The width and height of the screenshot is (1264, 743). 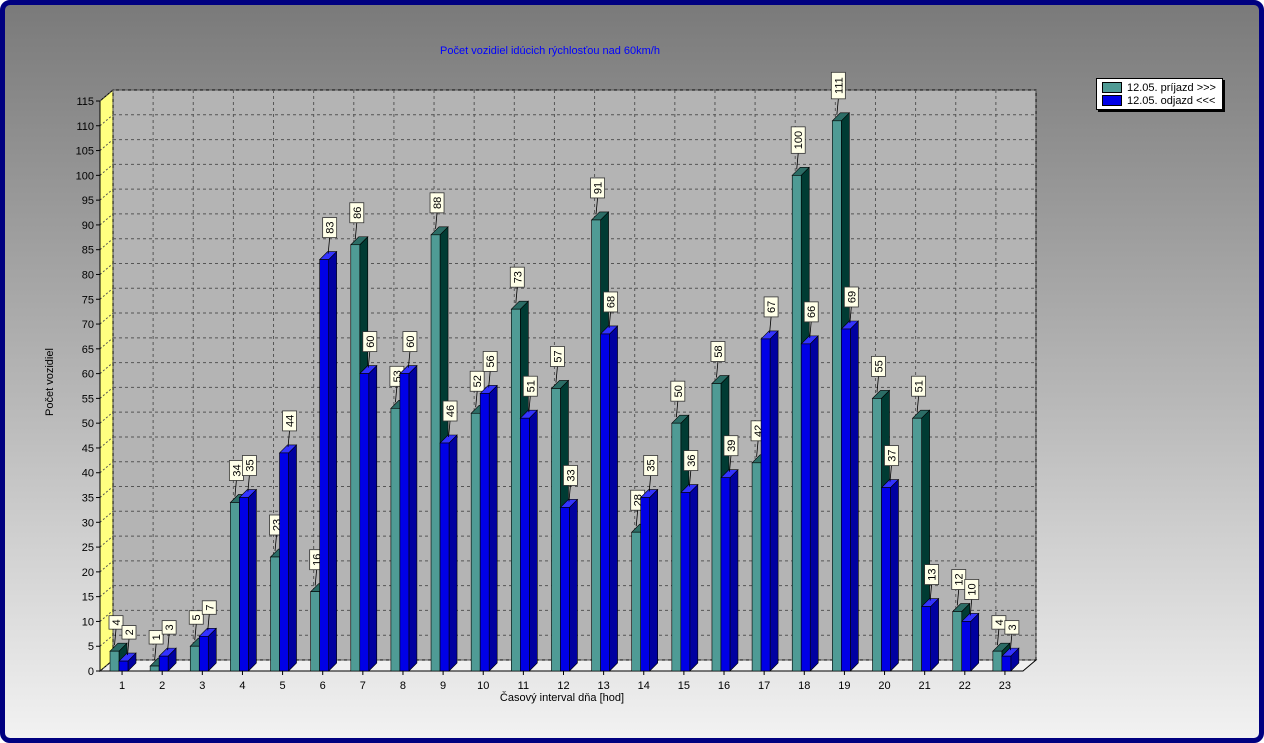 I want to click on y-axis-title: Počet vozidiel, so click(x=50, y=382).